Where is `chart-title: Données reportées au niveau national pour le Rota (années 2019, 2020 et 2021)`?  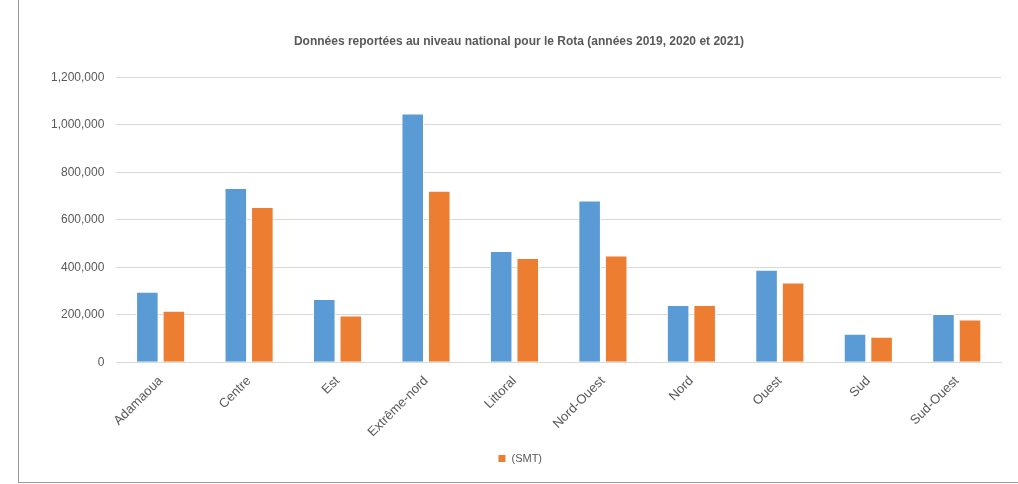 chart-title: Données reportées au niveau national pour le Rota (années 2019, 2020 et 2021) is located at coordinates (519, 41).